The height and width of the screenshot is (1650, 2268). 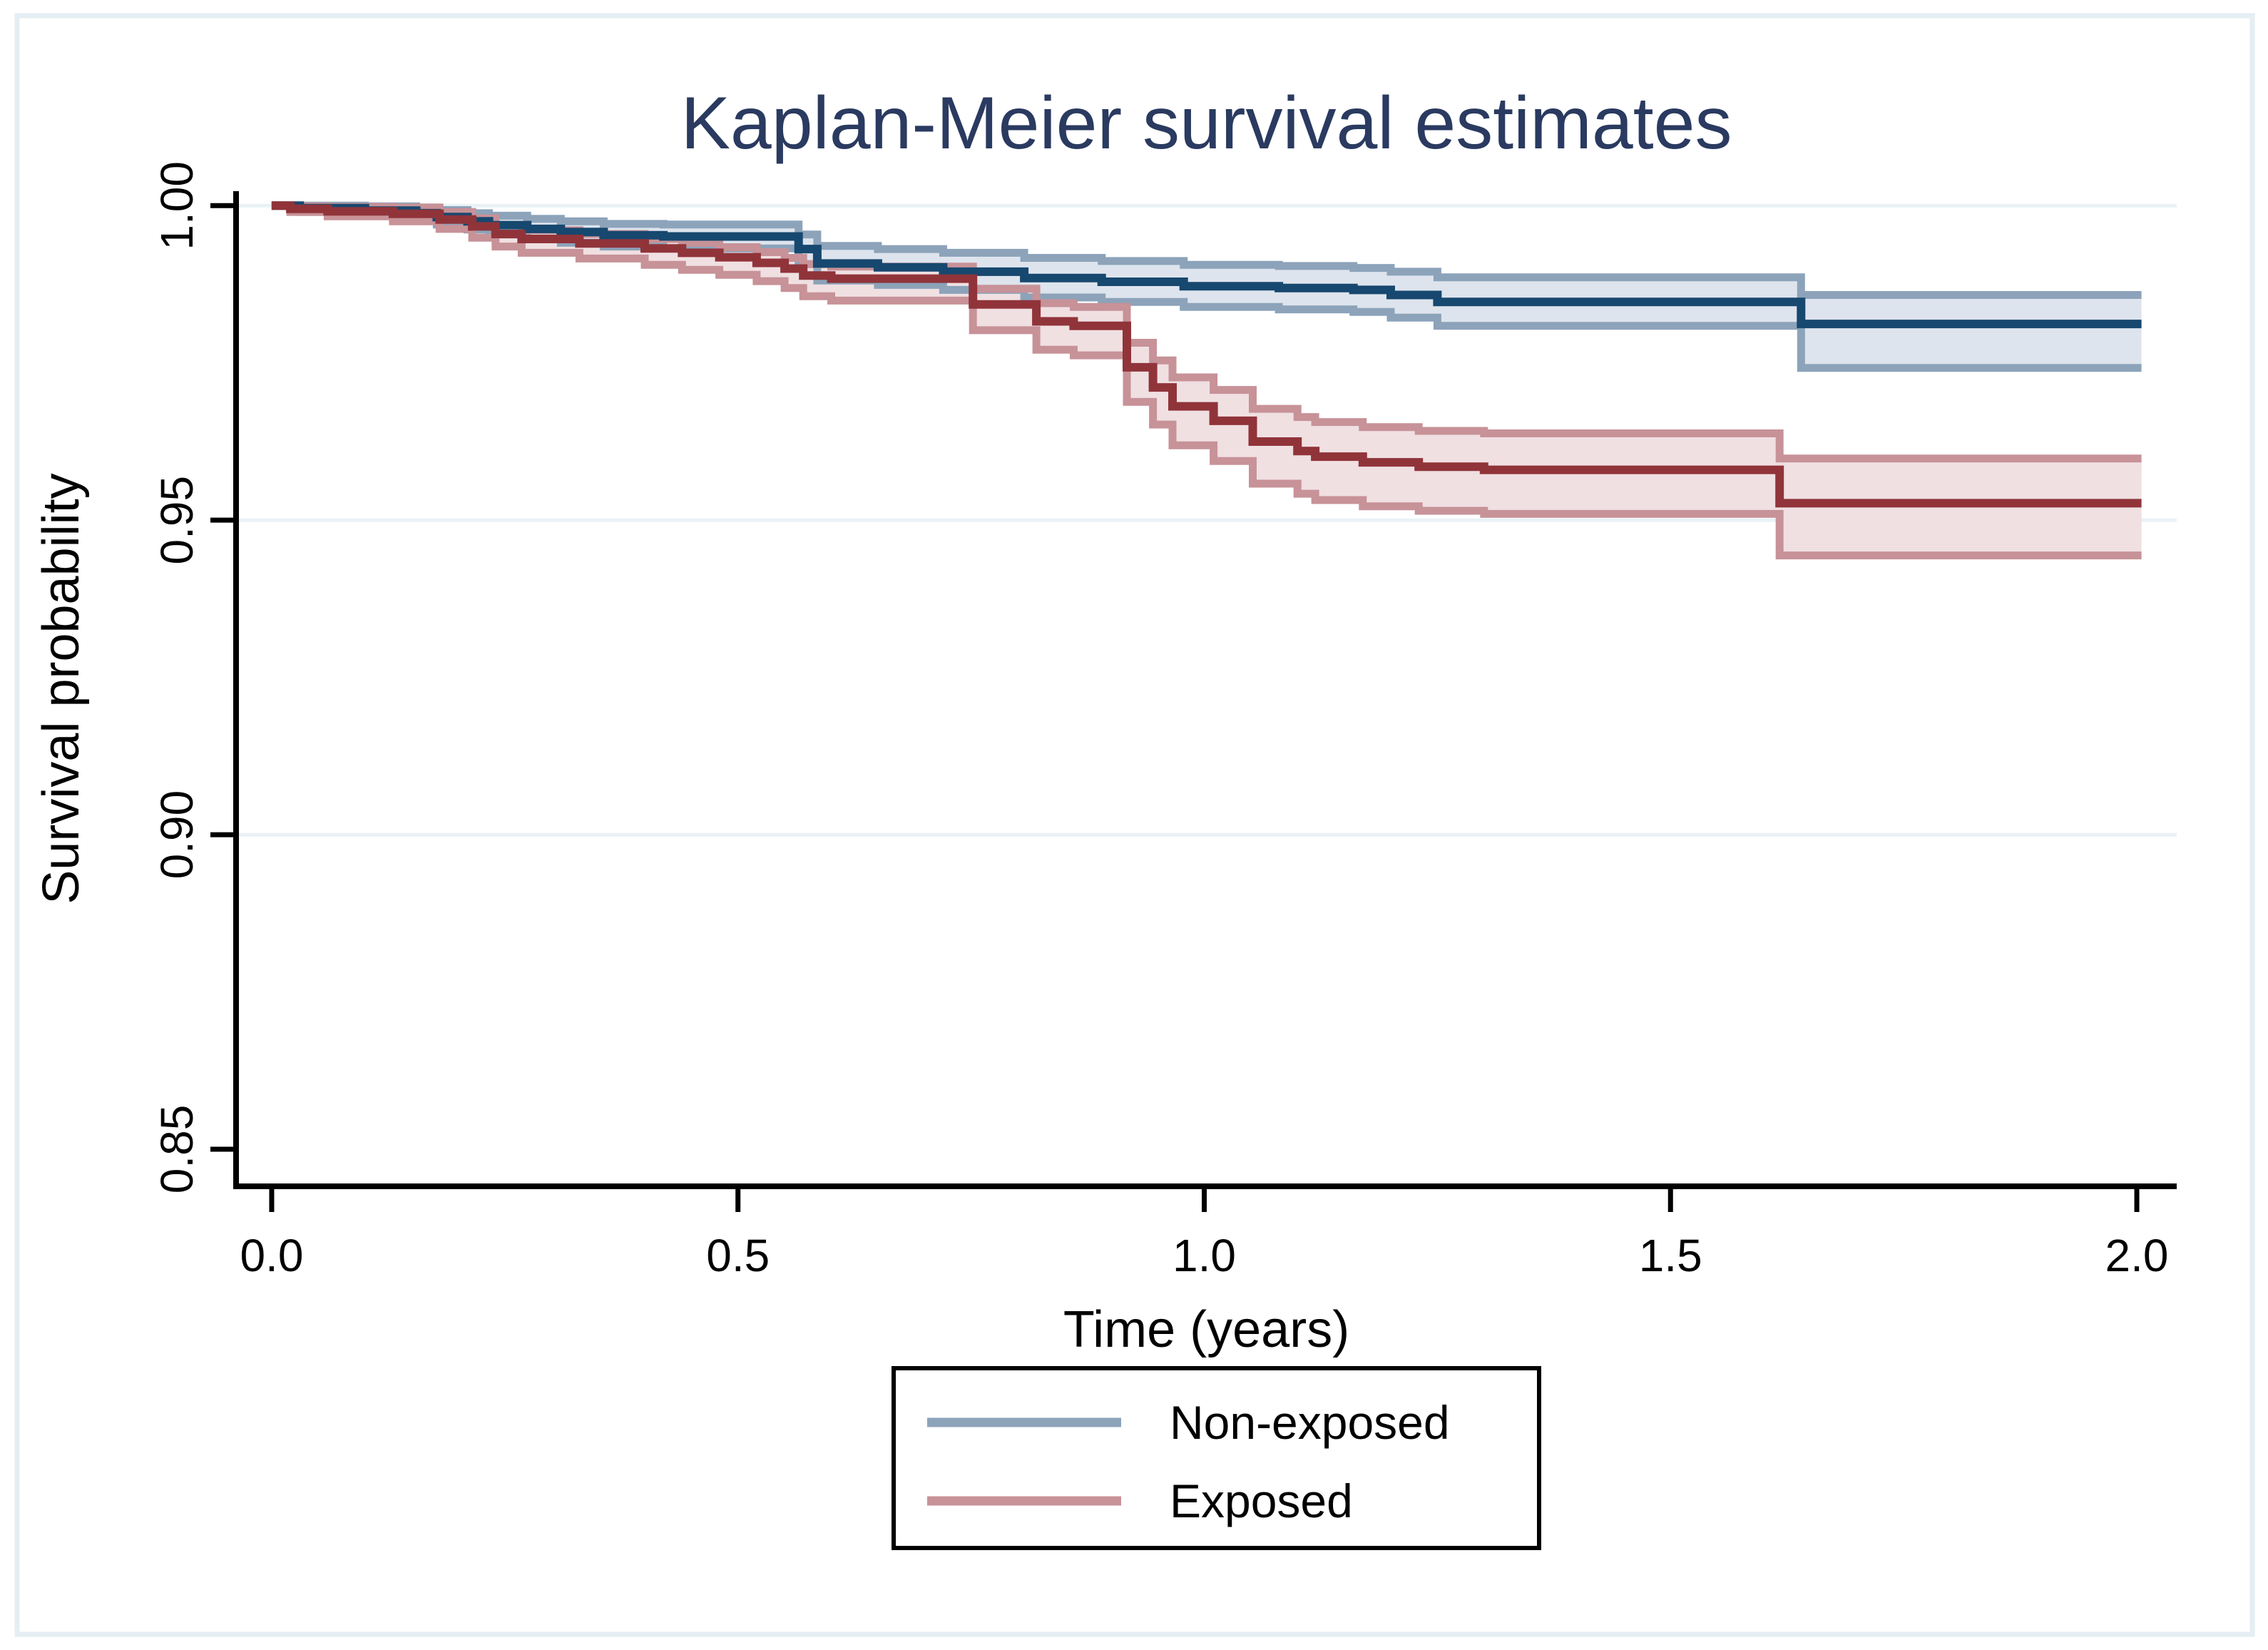 What do you see at coordinates (1206, 123) in the screenshot?
I see `chart-title: Kaplan-Meier survival estimates` at bounding box center [1206, 123].